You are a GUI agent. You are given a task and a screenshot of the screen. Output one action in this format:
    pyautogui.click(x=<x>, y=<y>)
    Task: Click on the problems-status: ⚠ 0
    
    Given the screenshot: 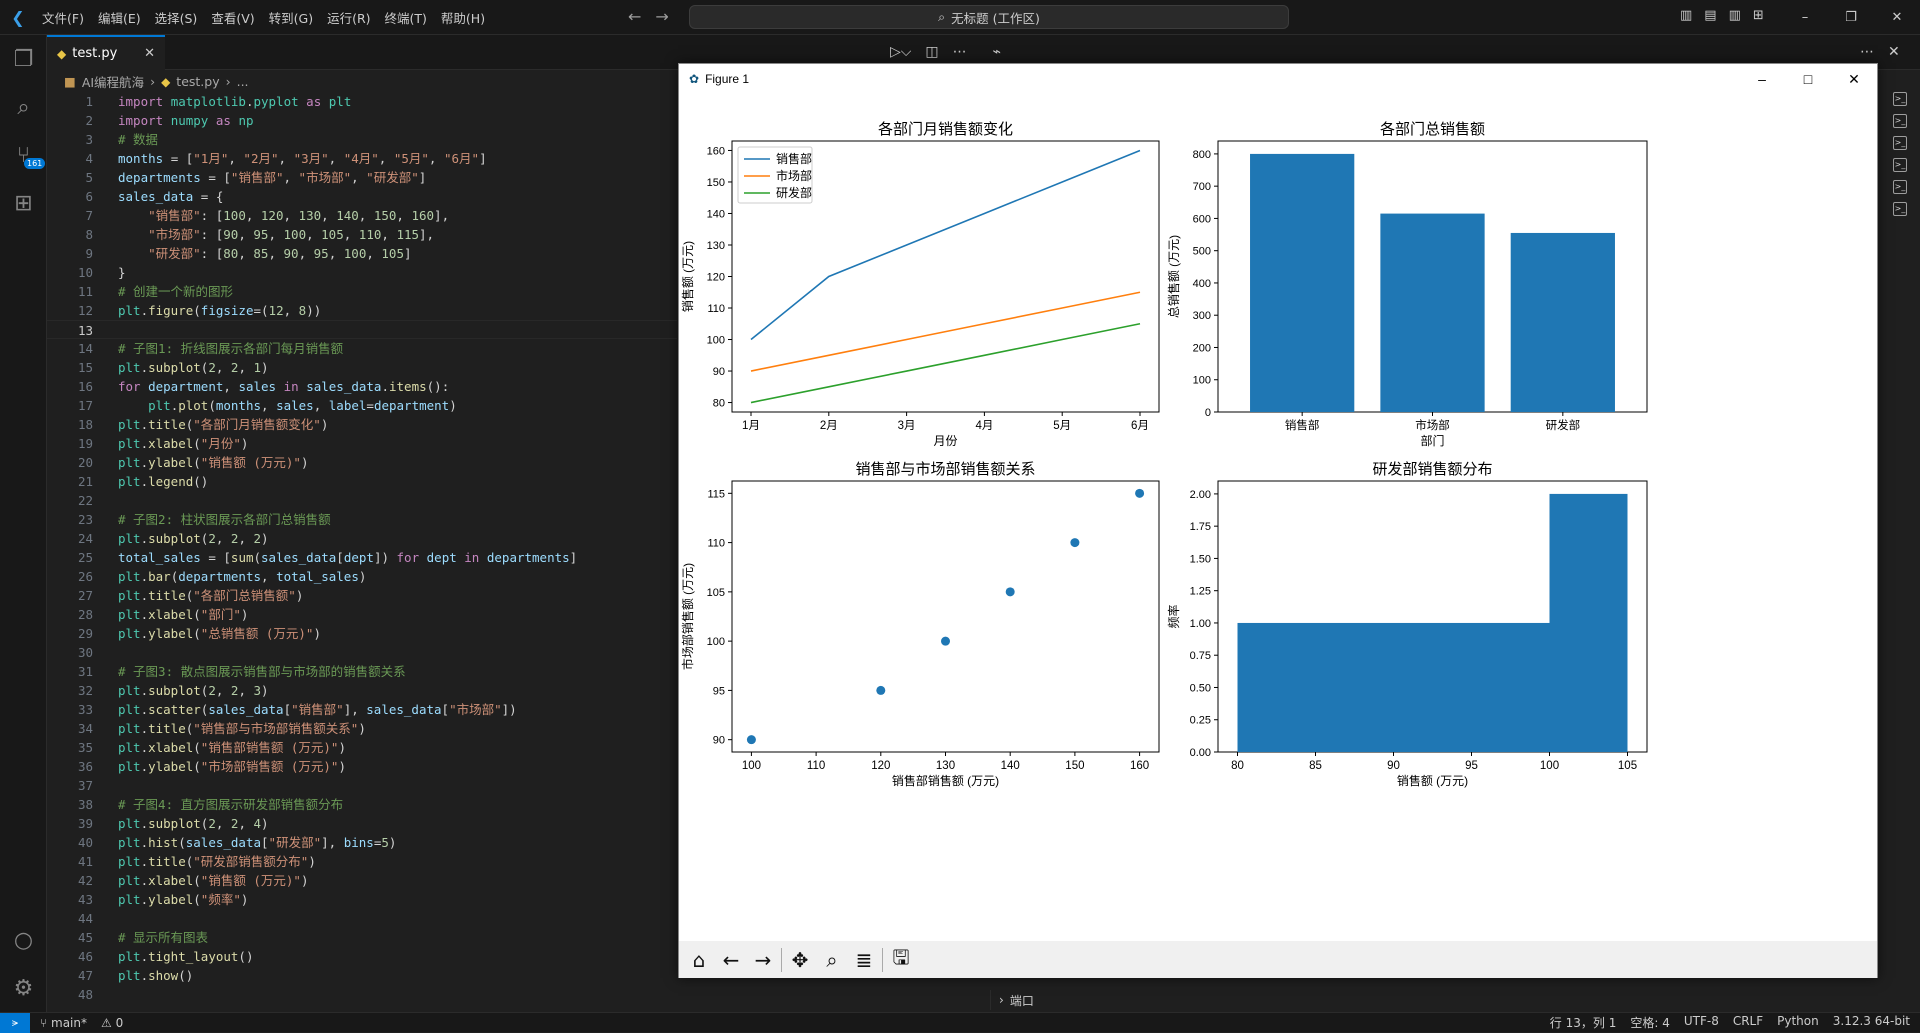 What is the action you would take?
    pyautogui.click(x=112, y=1022)
    